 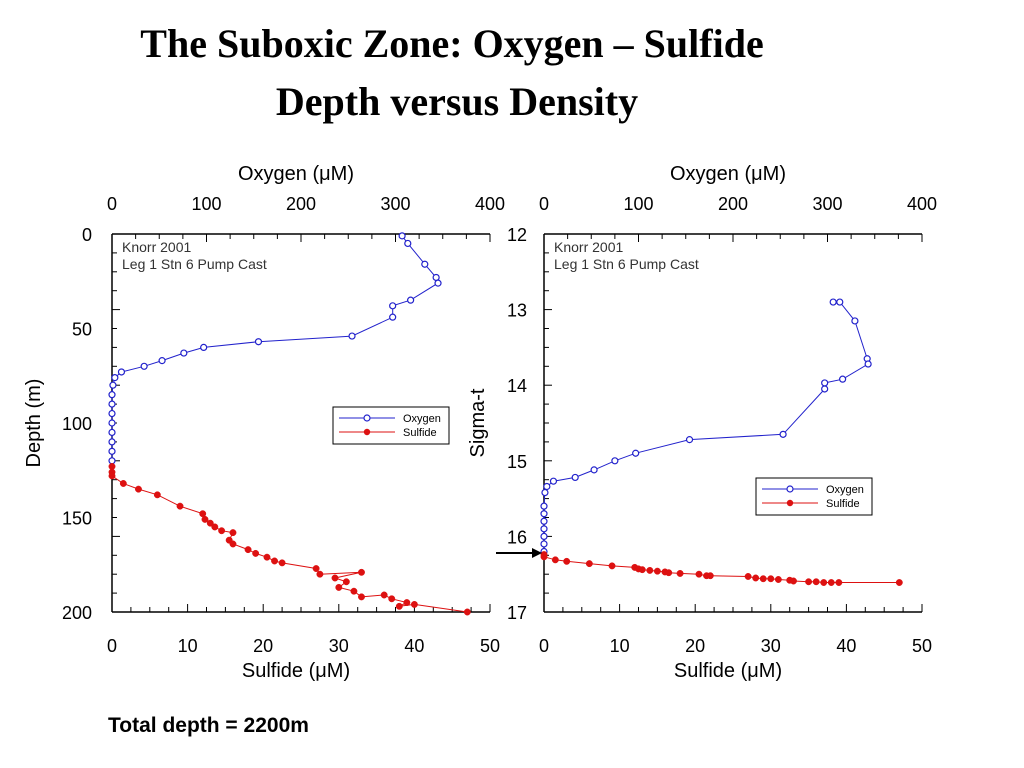 What do you see at coordinates (414, 646) in the screenshot?
I see `bottom-tick-label: 40` at bounding box center [414, 646].